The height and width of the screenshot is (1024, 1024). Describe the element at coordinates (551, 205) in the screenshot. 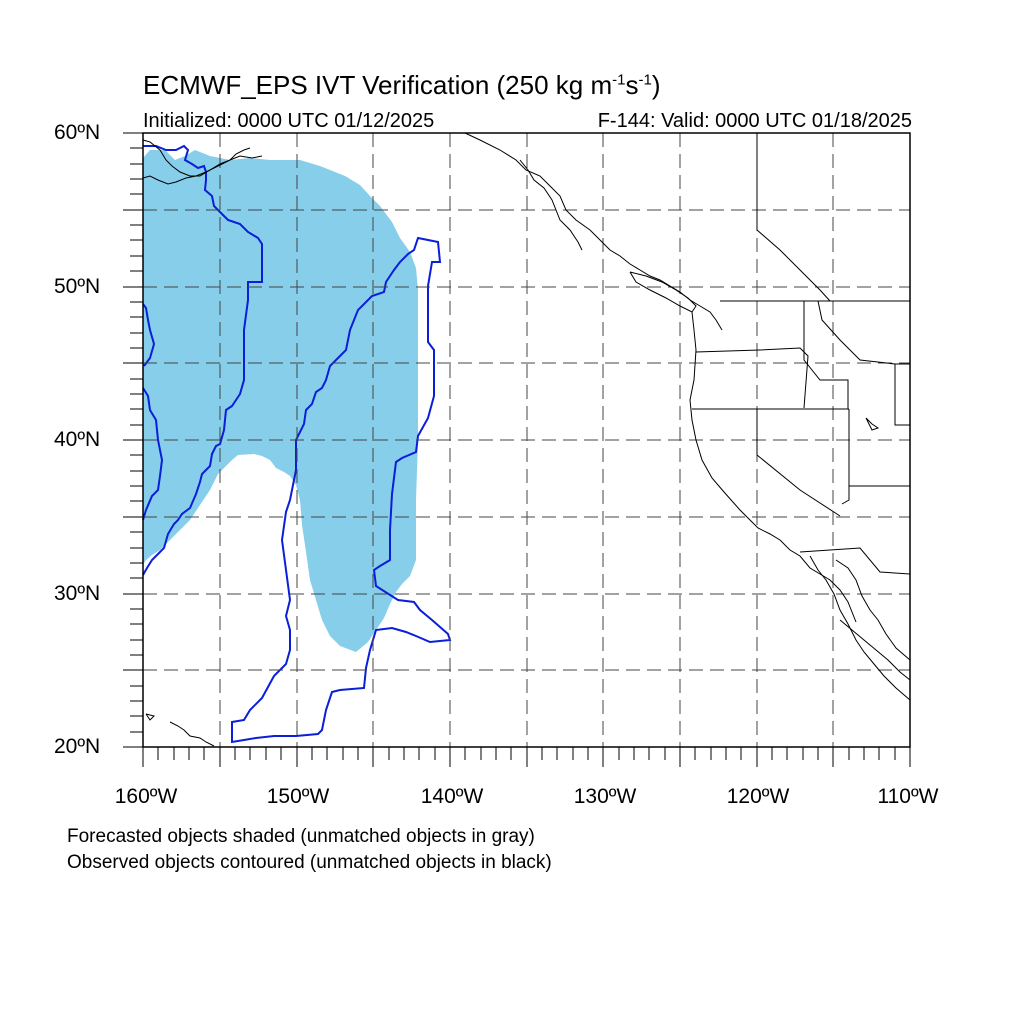

I see `panhandle-islands` at that location.